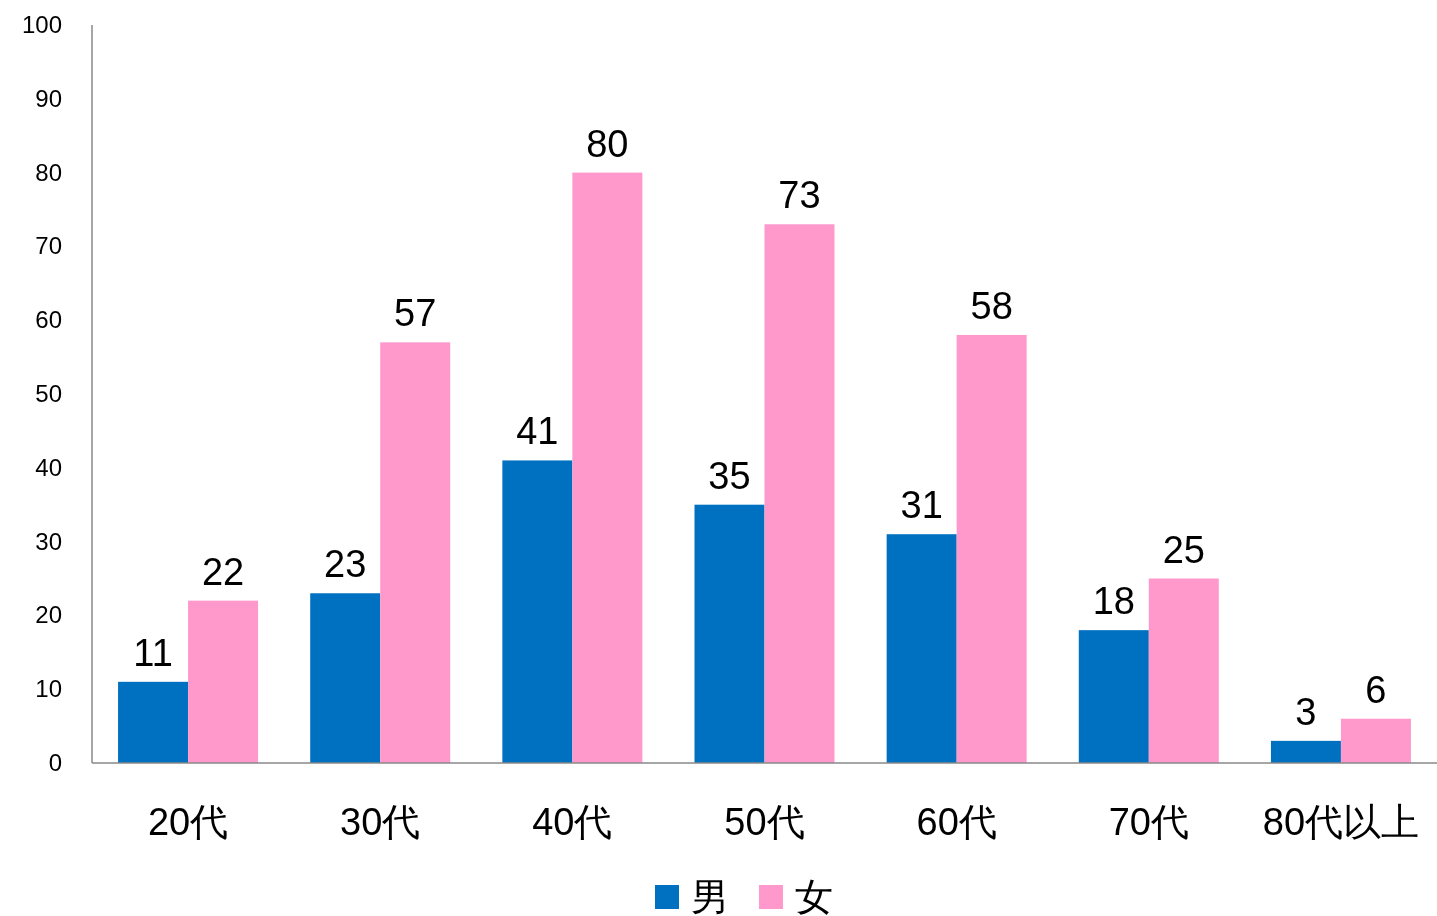  What do you see at coordinates (153, 652) in the screenshot?
I see `data-label: 11` at bounding box center [153, 652].